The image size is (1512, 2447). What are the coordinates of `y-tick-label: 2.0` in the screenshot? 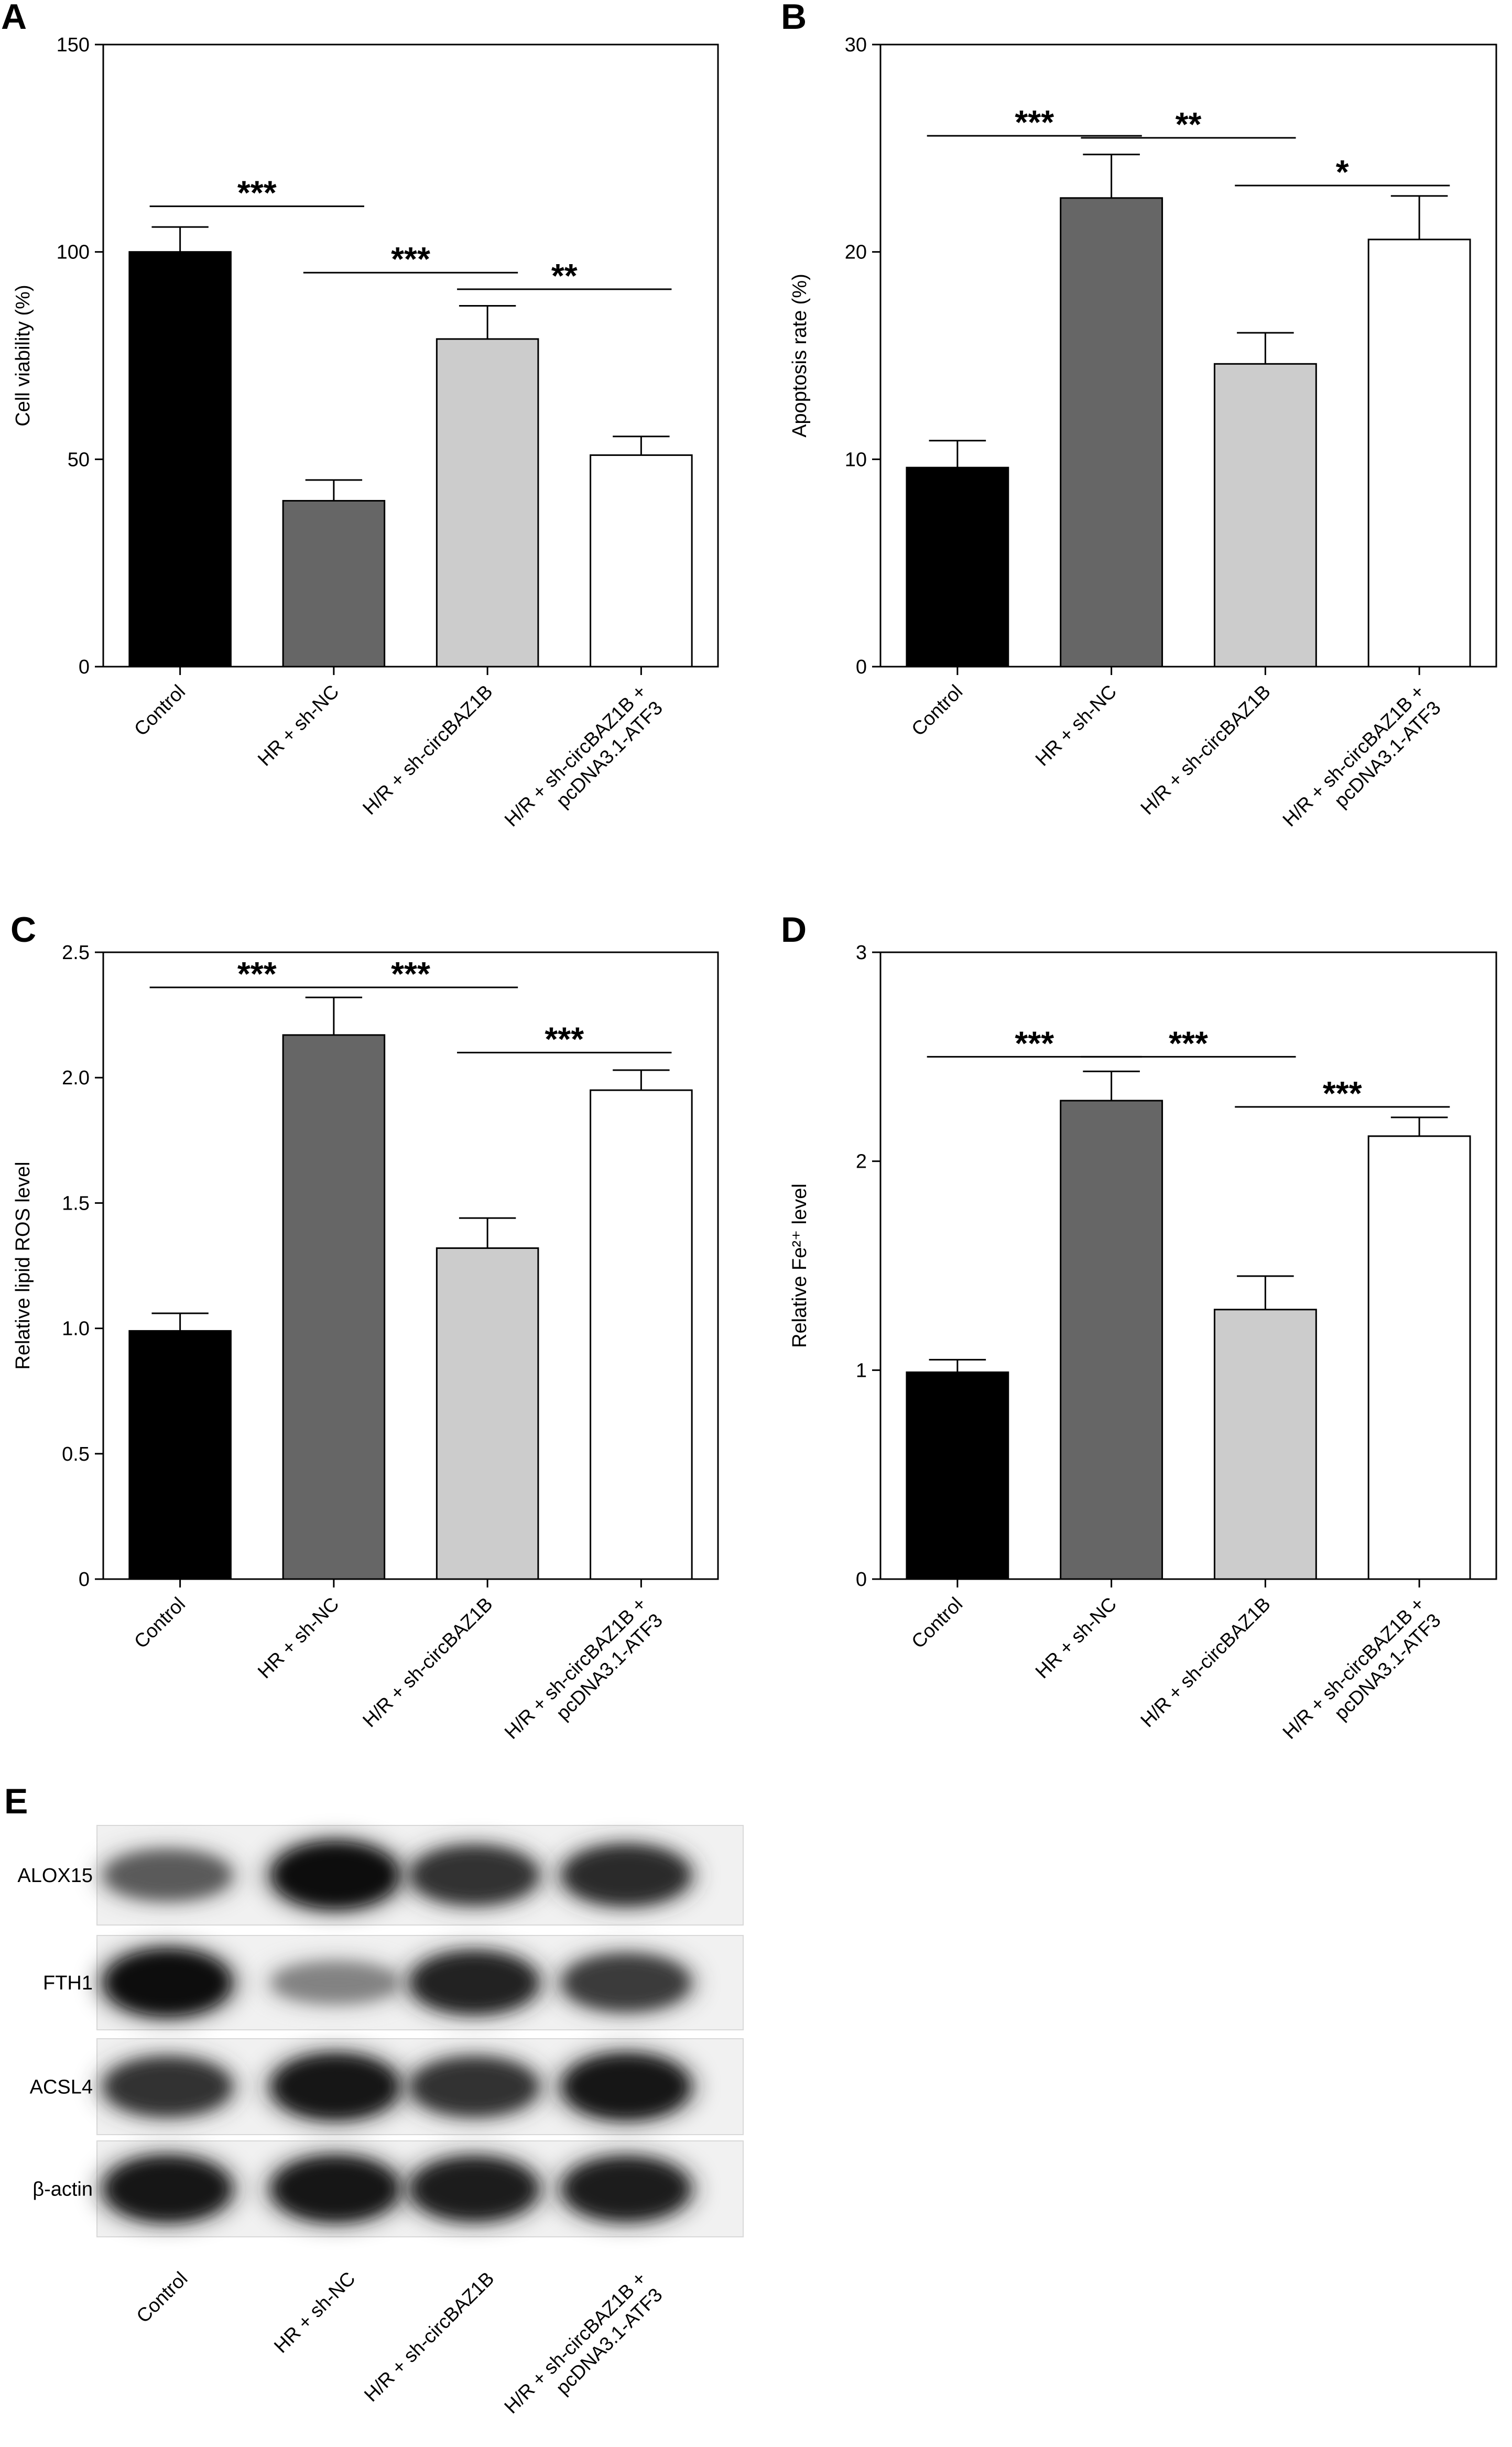 It's located at (76, 1078).